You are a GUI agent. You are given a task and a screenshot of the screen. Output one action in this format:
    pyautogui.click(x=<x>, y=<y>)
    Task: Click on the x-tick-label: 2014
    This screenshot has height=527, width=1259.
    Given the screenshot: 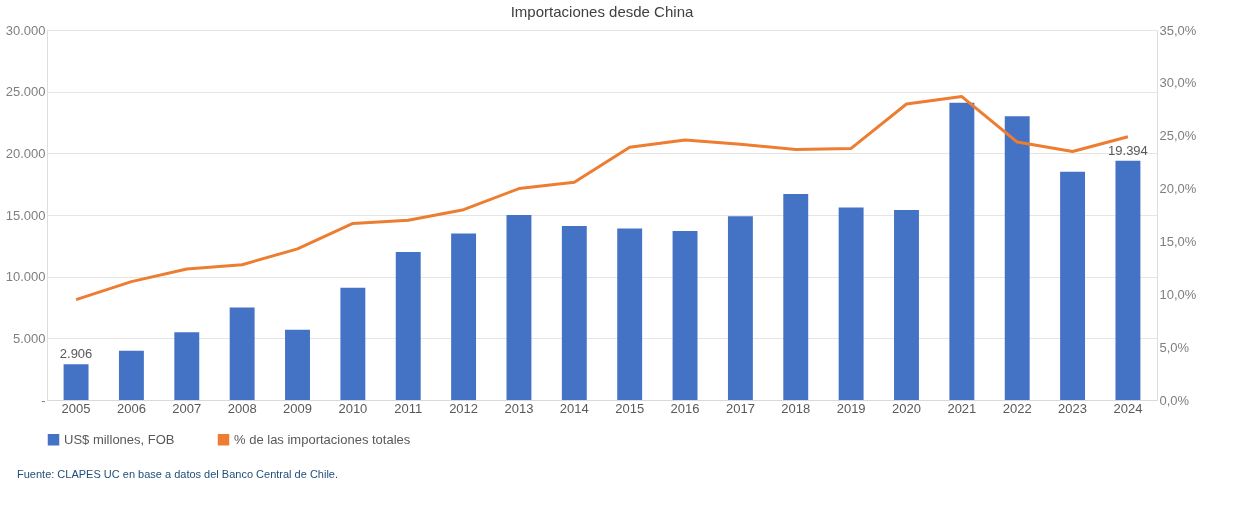 What is the action you would take?
    pyautogui.click(x=574, y=408)
    